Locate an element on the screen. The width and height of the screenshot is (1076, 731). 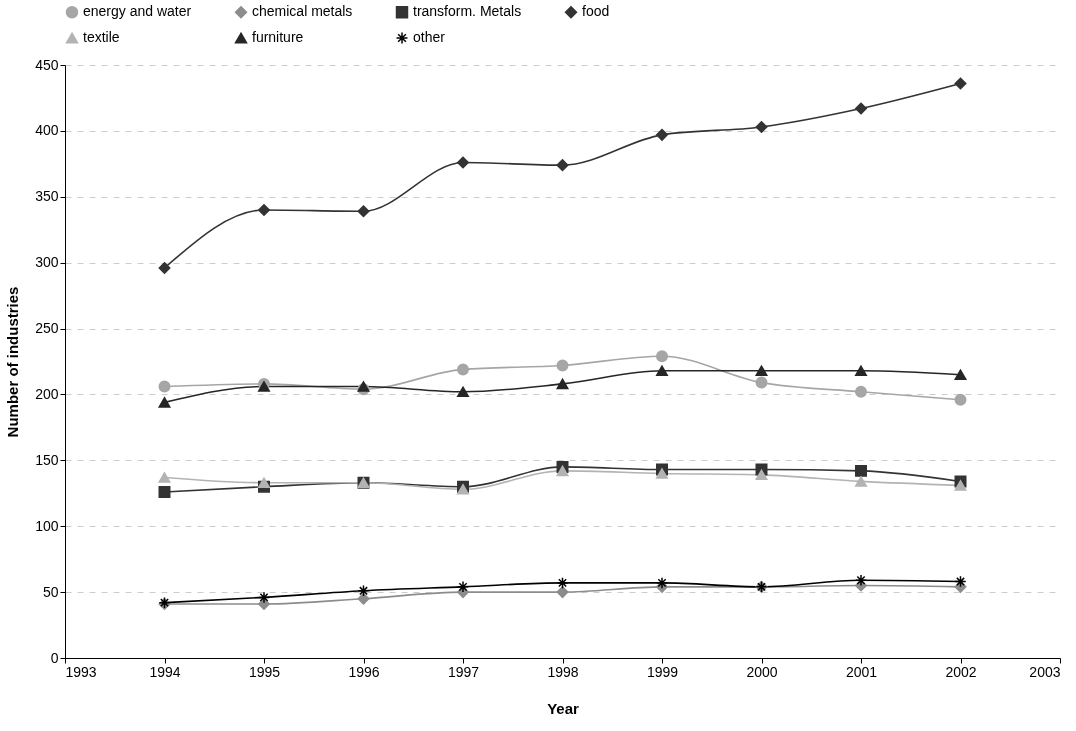
x-tick-label: 1995 is located at coordinates (264, 671).